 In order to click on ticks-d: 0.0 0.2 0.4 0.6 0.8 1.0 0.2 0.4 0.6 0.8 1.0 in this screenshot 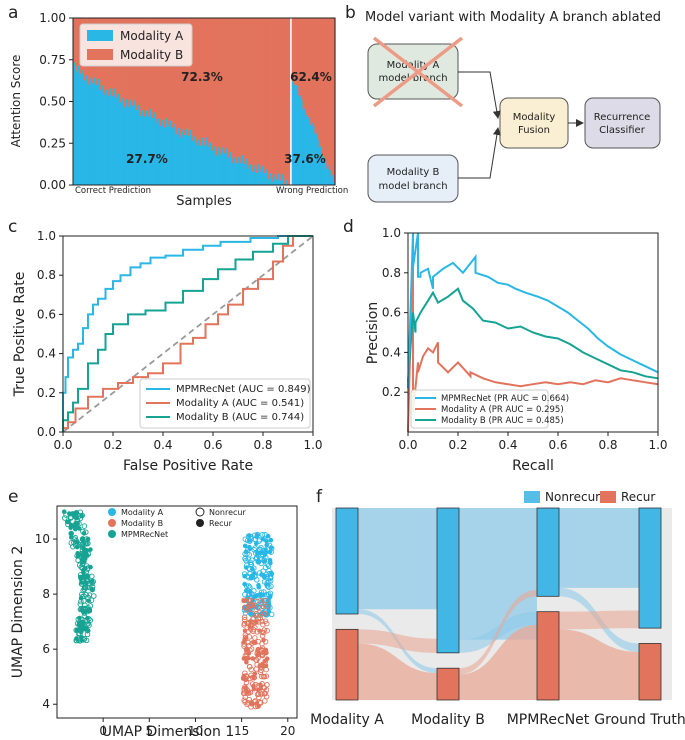, I will do `click(525, 339)`.